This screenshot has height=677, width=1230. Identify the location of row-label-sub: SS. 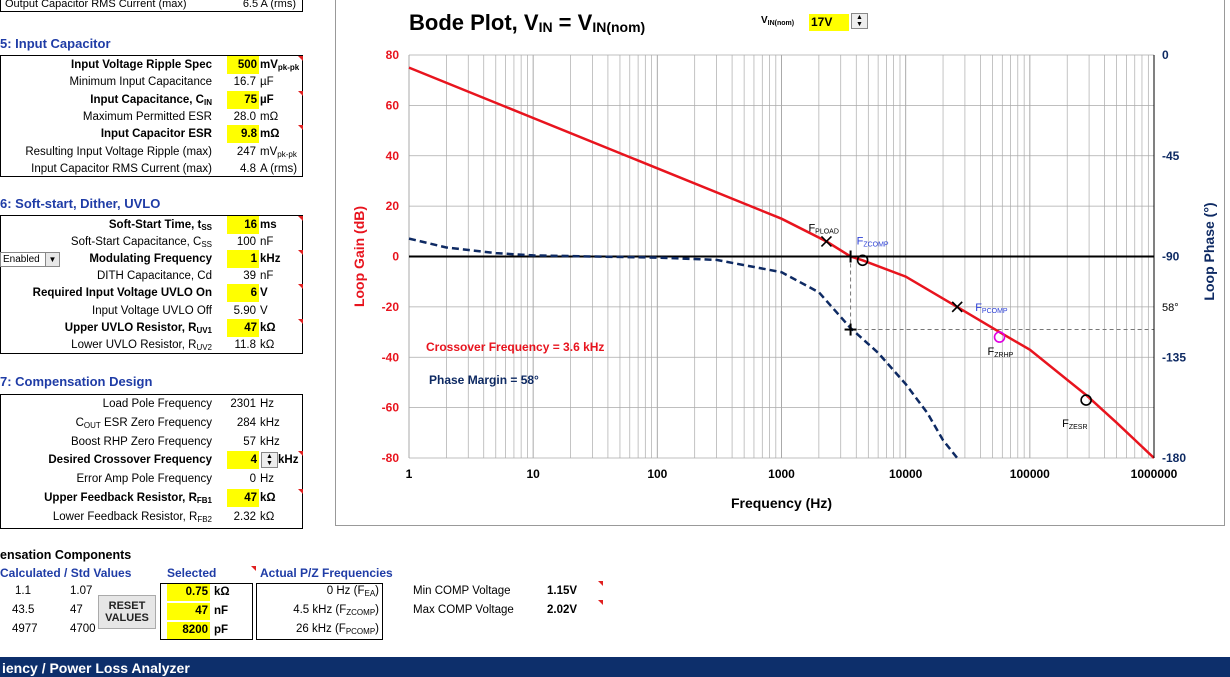
(206, 245).